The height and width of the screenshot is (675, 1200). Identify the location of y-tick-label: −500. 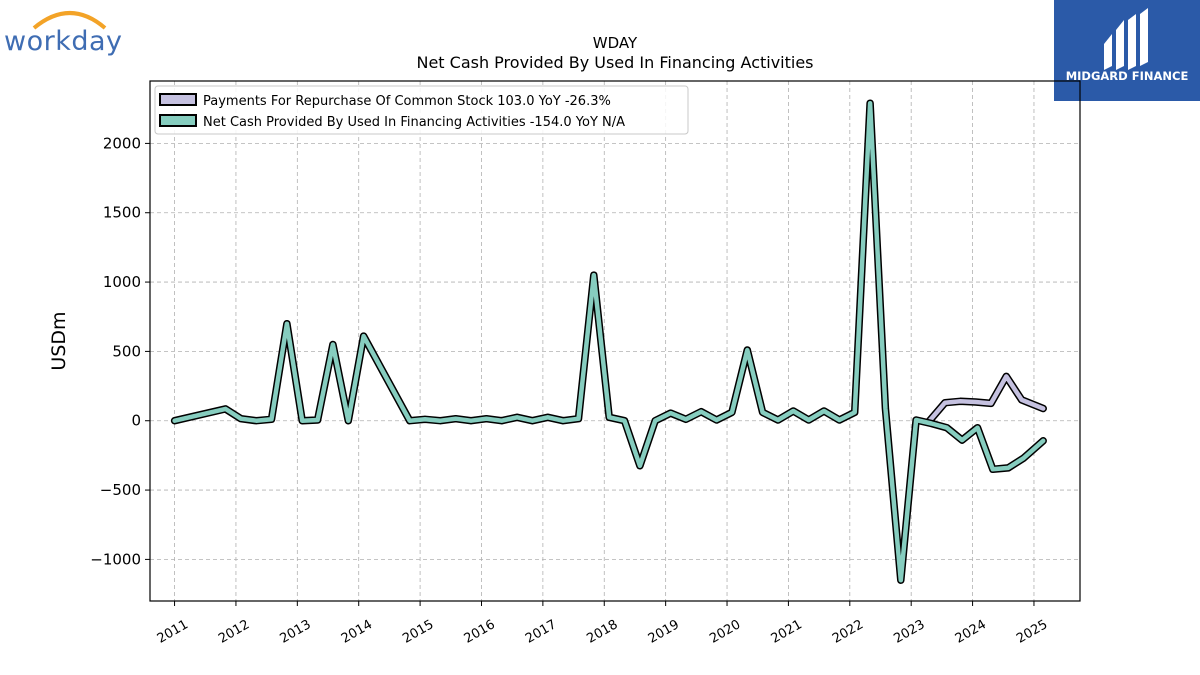
(120, 490).